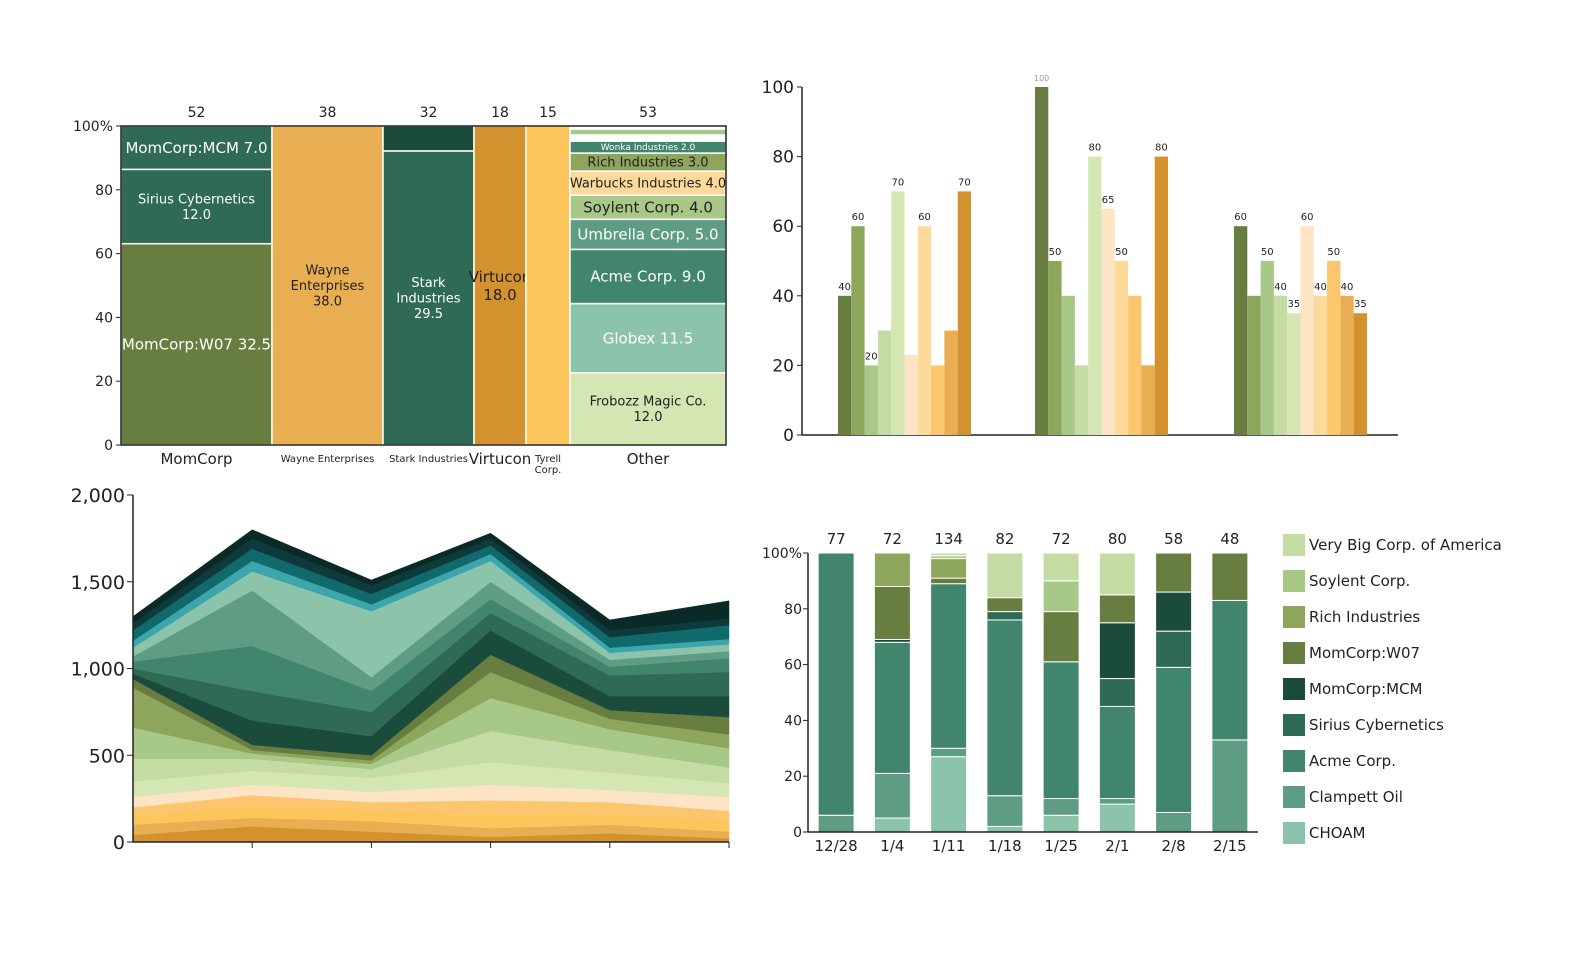 The width and height of the screenshot is (1587, 956). What do you see at coordinates (1356, 797) in the screenshot?
I see `legend-label: Clampett Oil` at bounding box center [1356, 797].